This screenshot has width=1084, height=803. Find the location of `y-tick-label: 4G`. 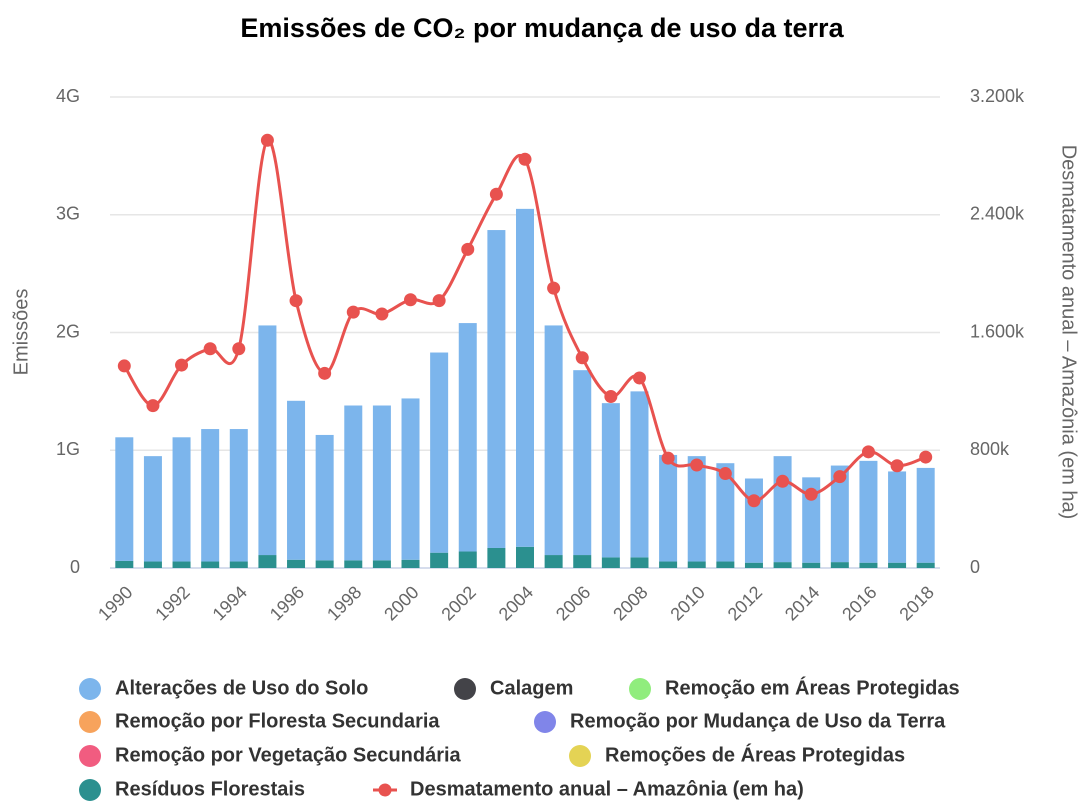

y-tick-label: 4G is located at coordinates (68, 96).